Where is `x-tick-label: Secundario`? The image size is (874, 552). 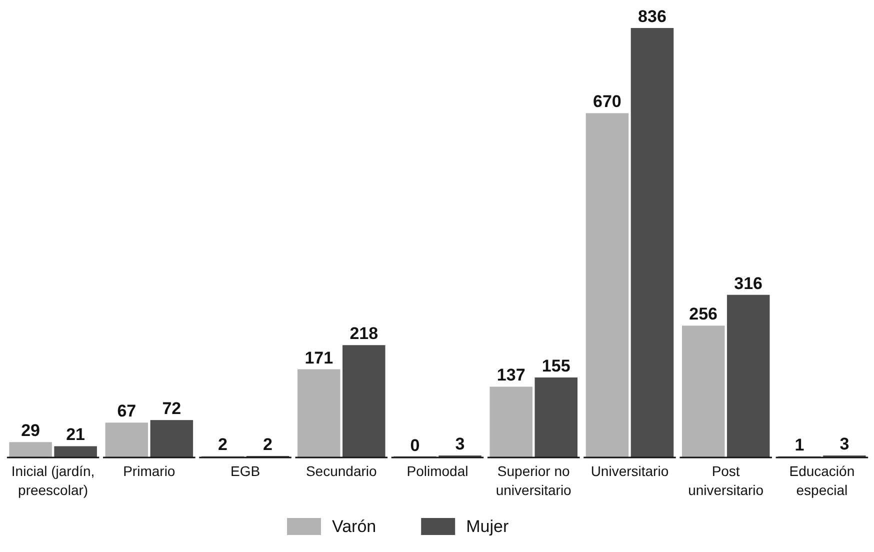
x-tick-label: Secundario is located at coordinates (342, 471).